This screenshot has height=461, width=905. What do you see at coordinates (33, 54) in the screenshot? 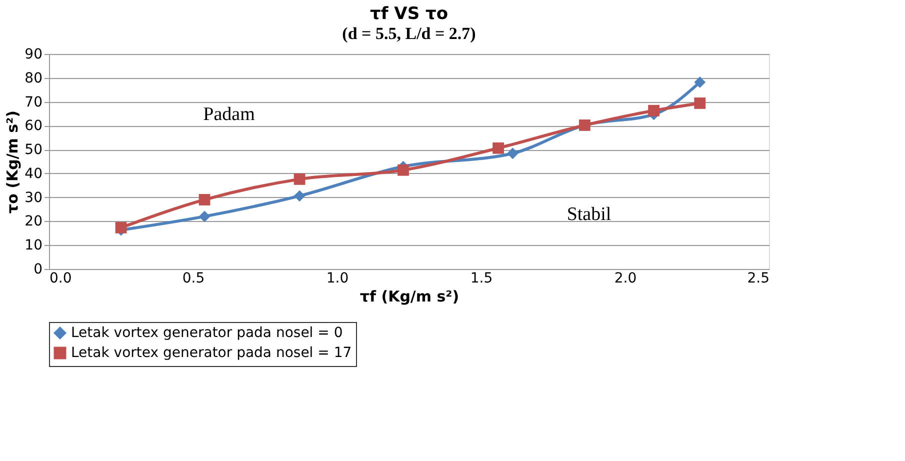
I see `y-tick-label: 90` at bounding box center [33, 54].